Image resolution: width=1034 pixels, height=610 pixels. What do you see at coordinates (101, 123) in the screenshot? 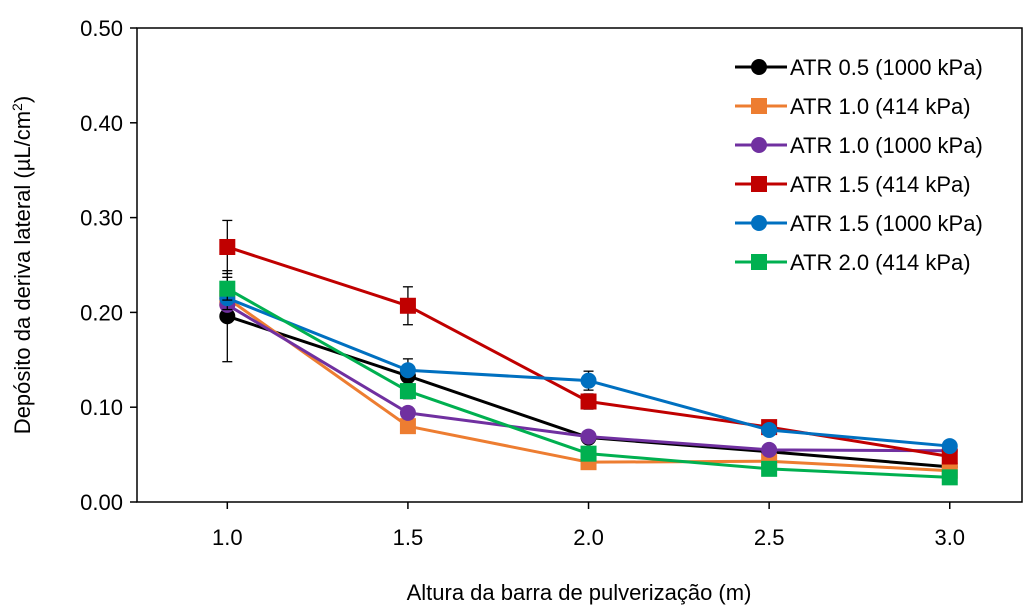
I see `y-tick-label: 0.40` at bounding box center [101, 123].